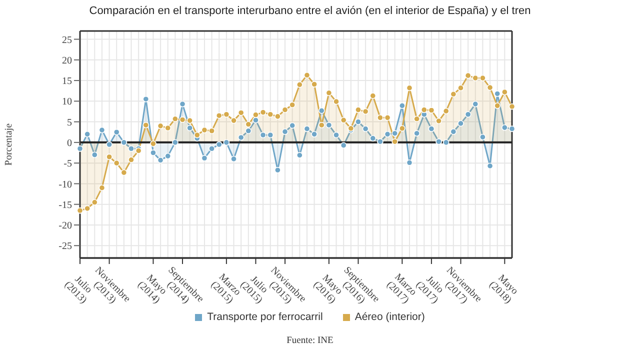 The width and height of the screenshot is (620, 350). What do you see at coordinates (67, 102) in the screenshot?
I see `y-tick-label: 10` at bounding box center [67, 102].